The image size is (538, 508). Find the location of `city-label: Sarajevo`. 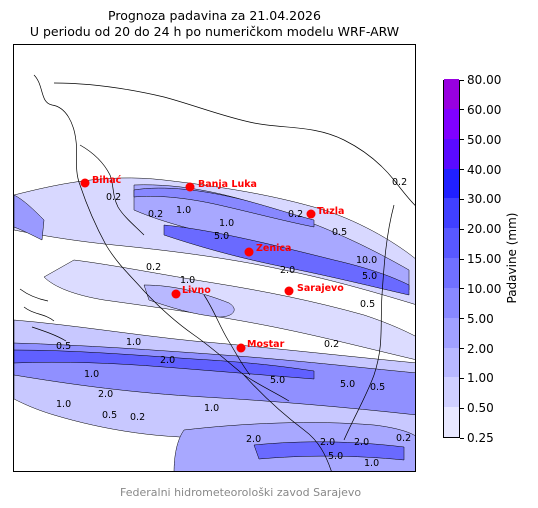

city-label: Sarajevo is located at coordinates (320, 288).